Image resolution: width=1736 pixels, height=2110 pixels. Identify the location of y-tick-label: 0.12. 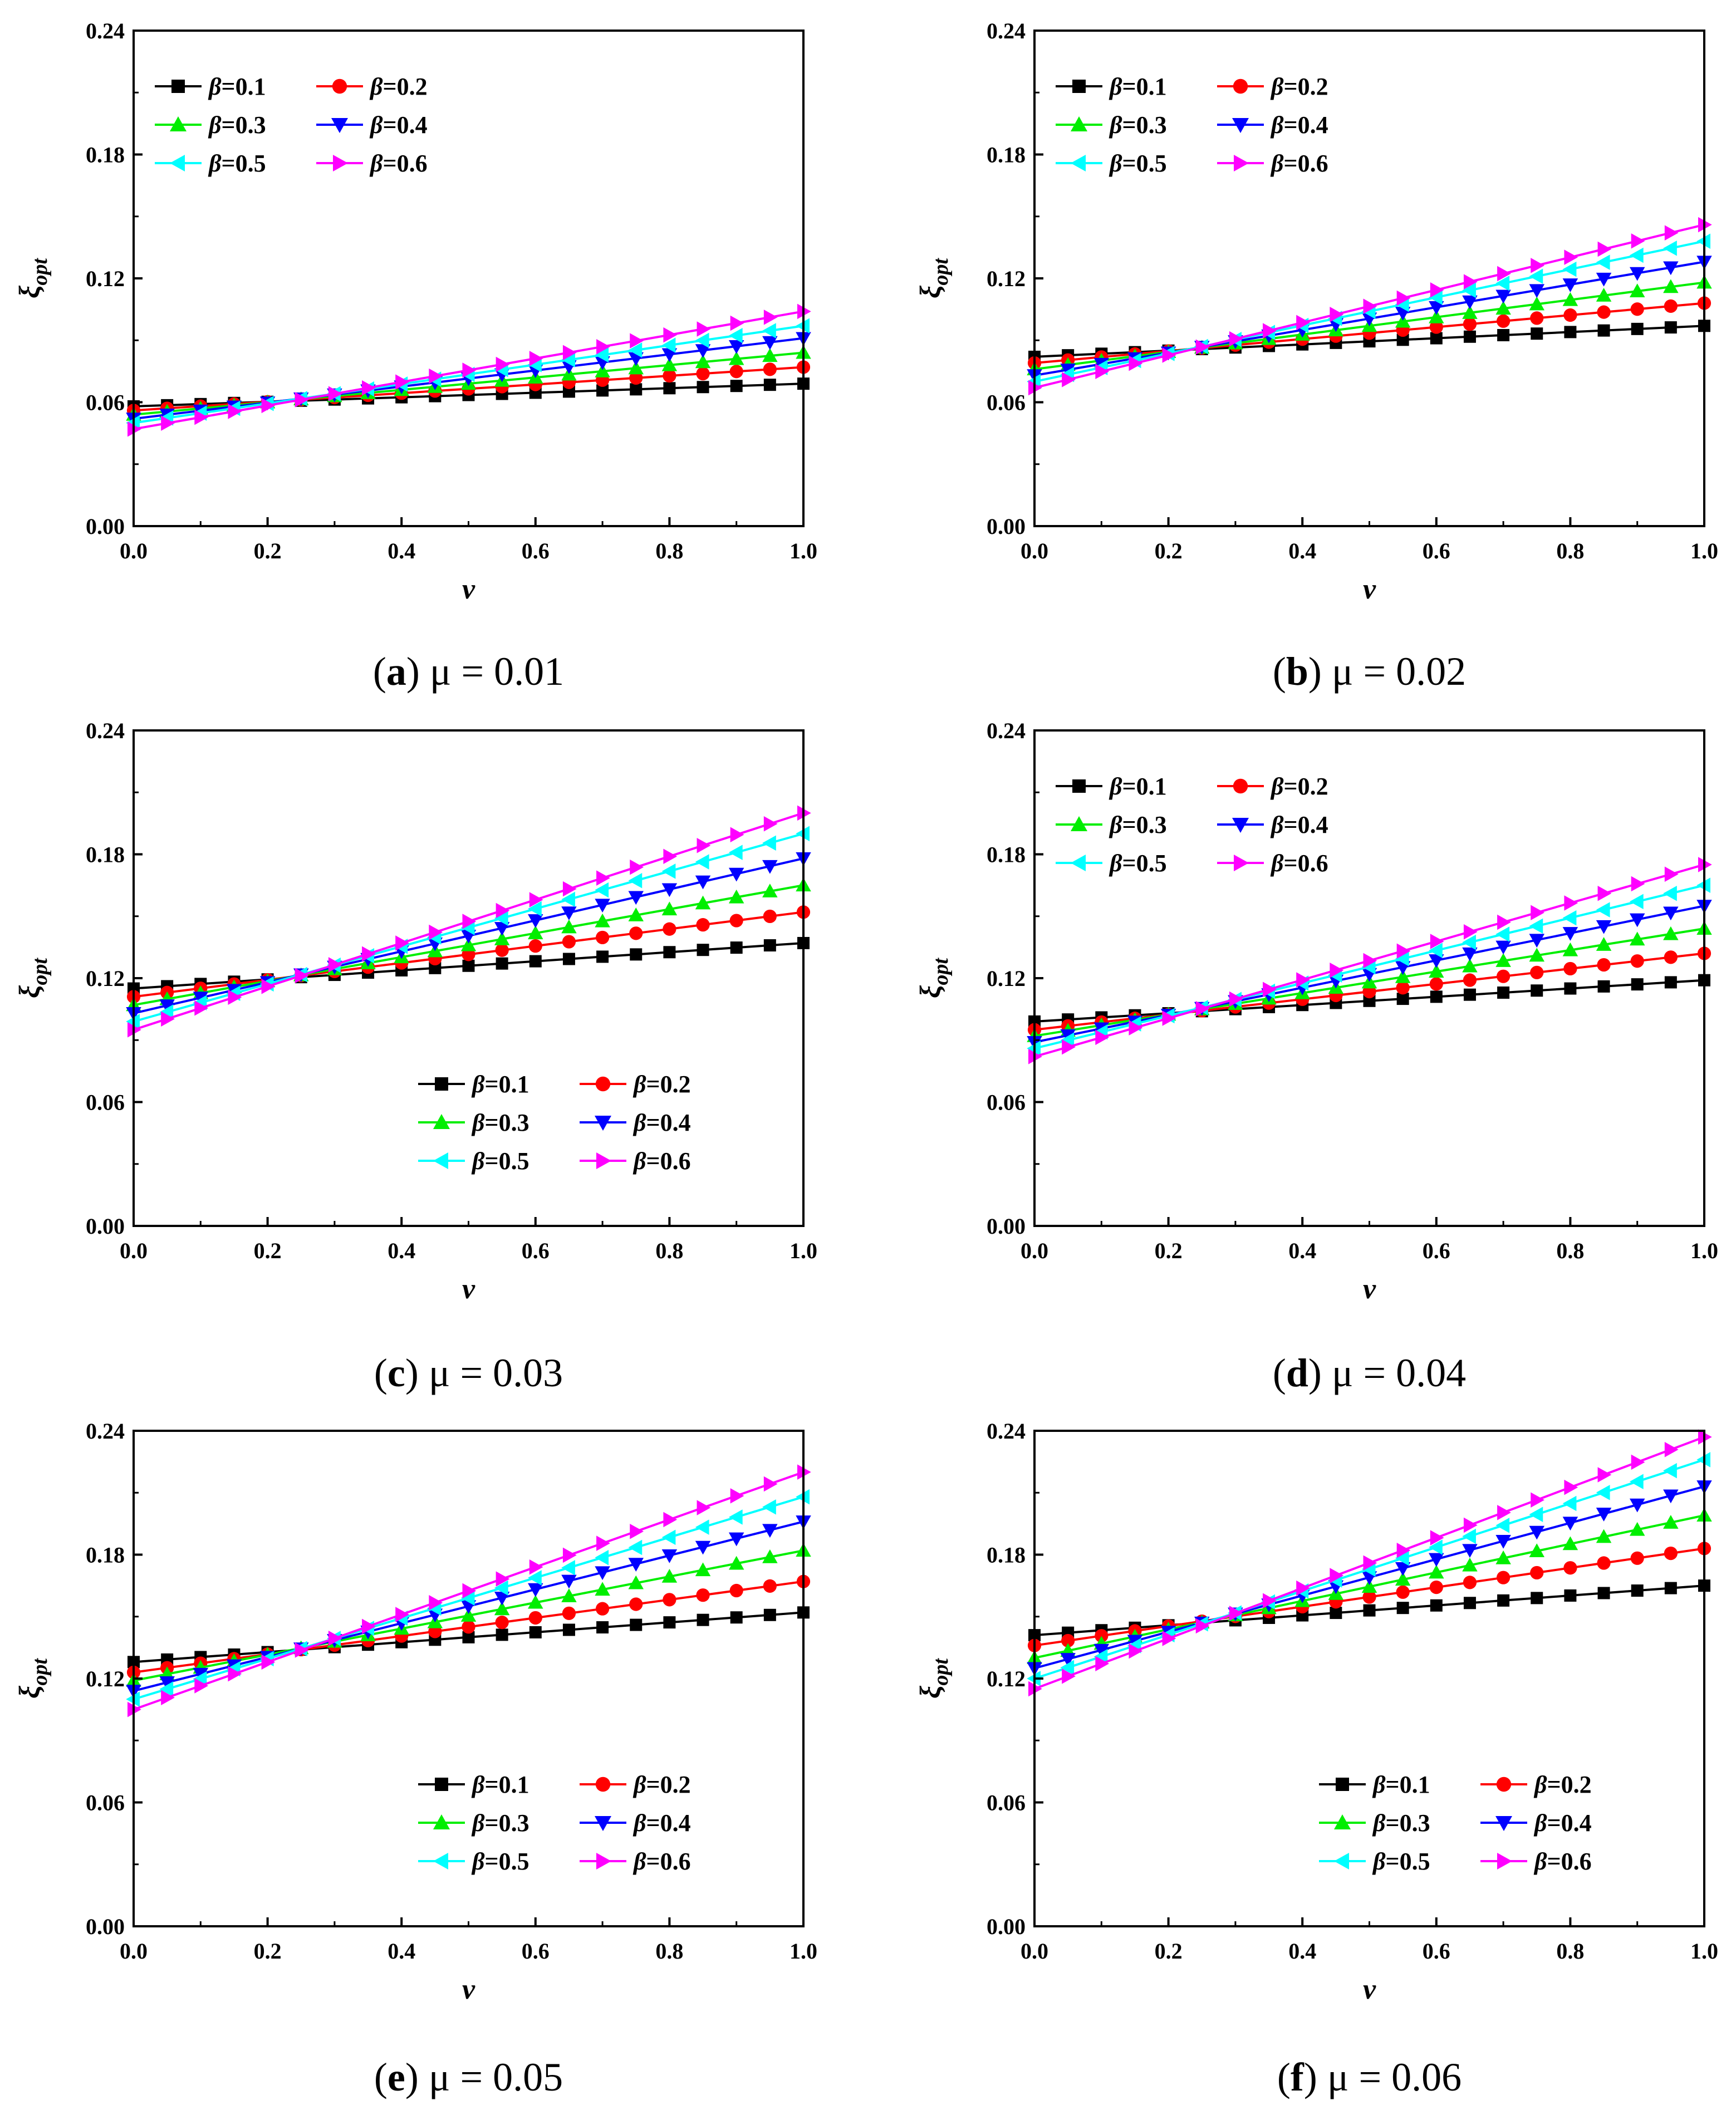
(1007, 978).